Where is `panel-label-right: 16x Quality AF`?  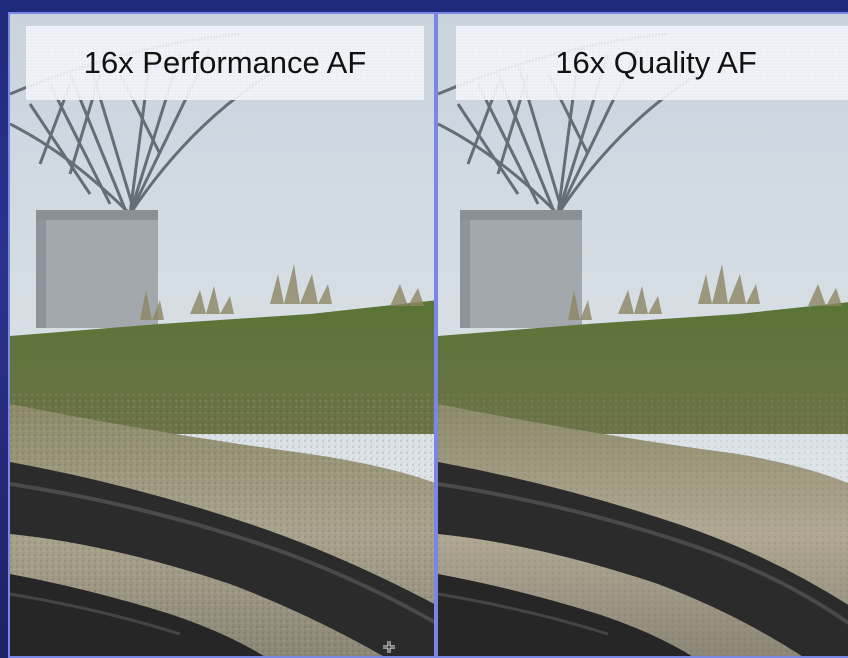 panel-label-right: 16x Quality AF is located at coordinates (652, 63).